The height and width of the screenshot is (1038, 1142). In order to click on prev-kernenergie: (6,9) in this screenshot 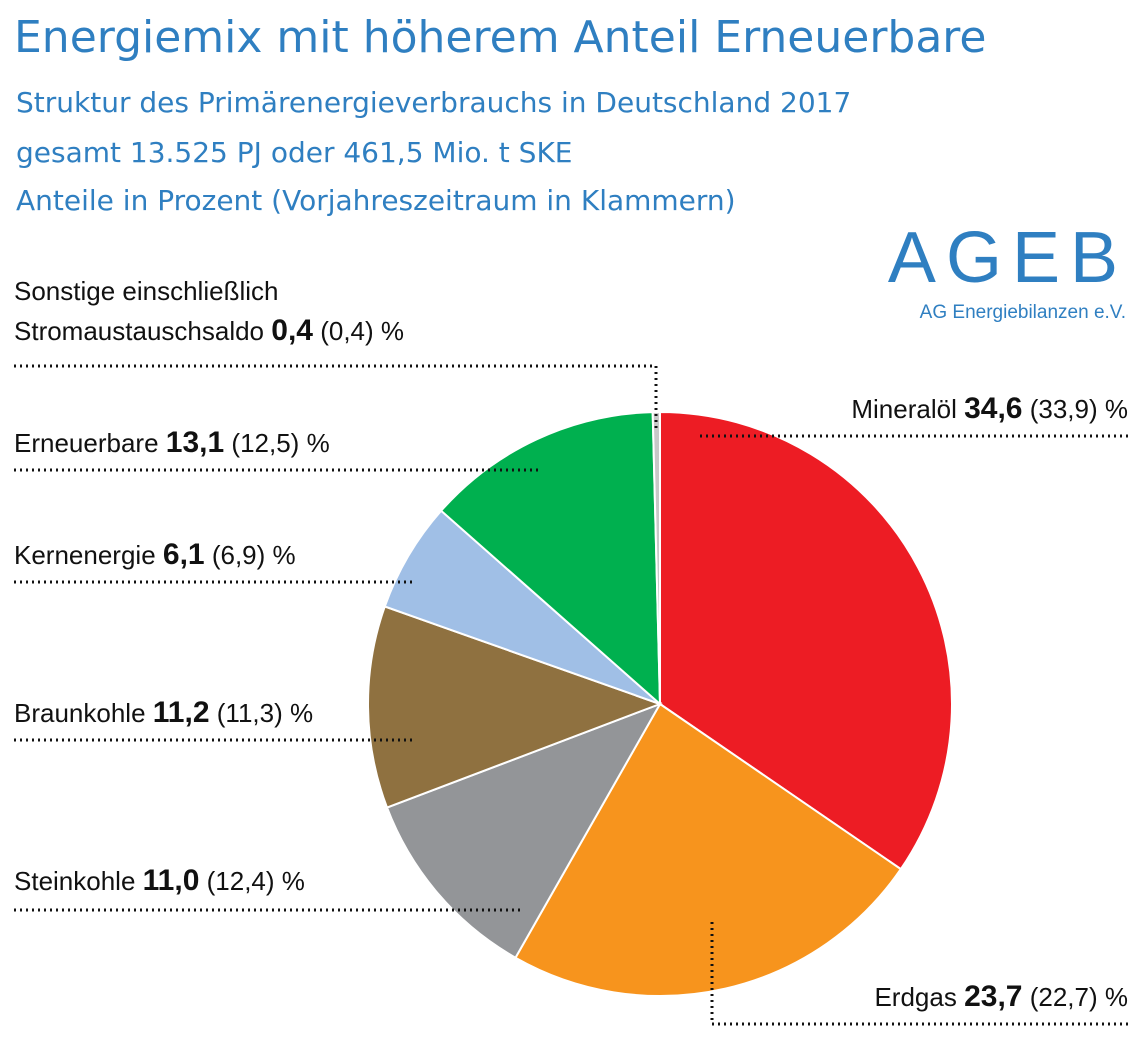, I will do `click(238, 555)`.